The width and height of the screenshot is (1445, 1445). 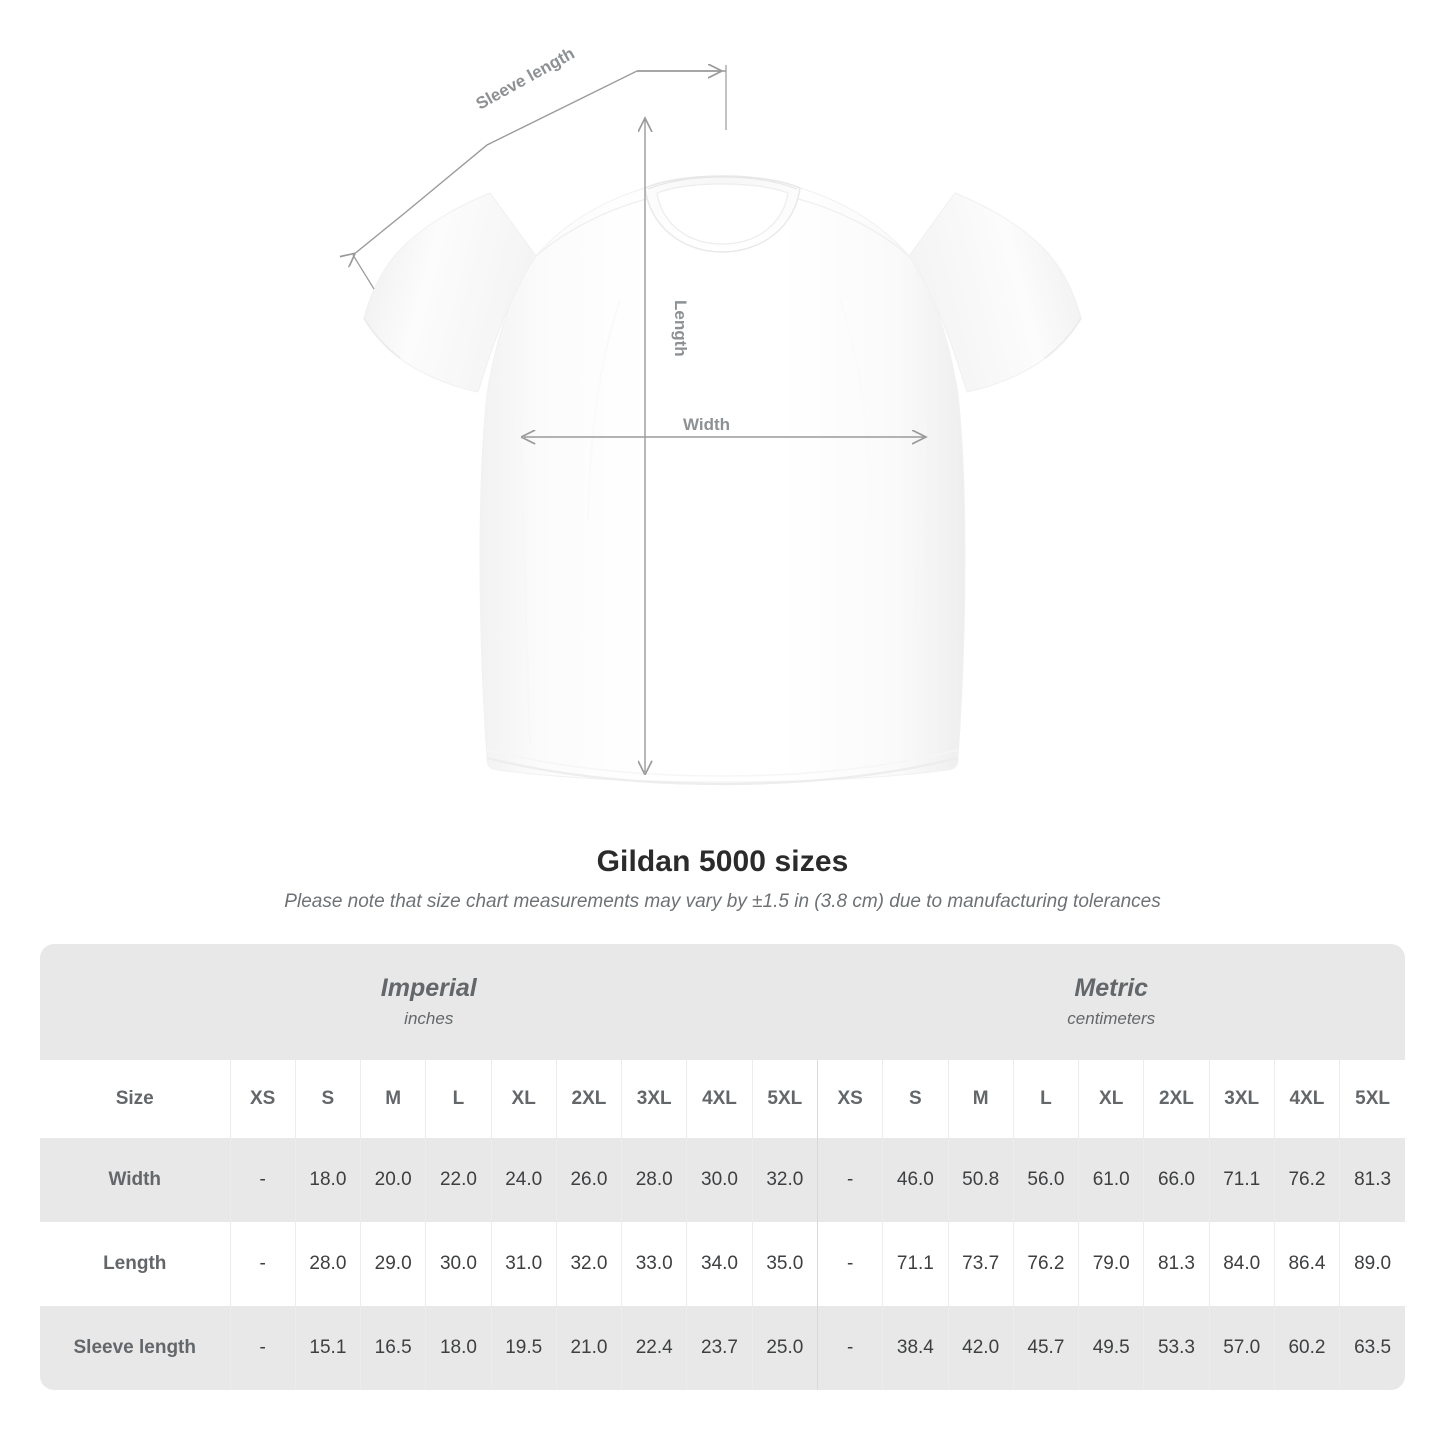 I want to click on cell-length-imperial-xl: 31.0, so click(x=523, y=1264).